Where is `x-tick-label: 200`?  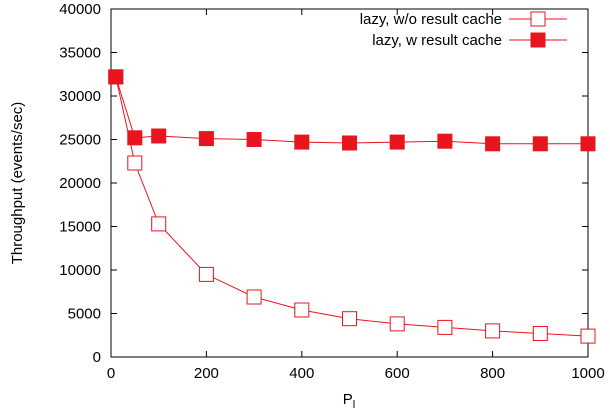
x-tick-label: 200 is located at coordinates (206, 373).